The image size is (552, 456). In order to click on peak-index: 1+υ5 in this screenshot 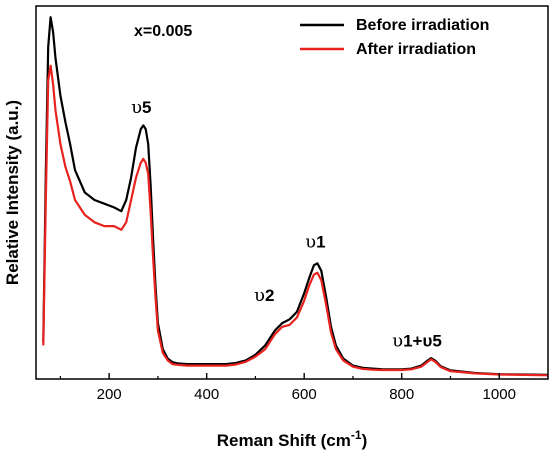, I will do `click(422, 341)`.